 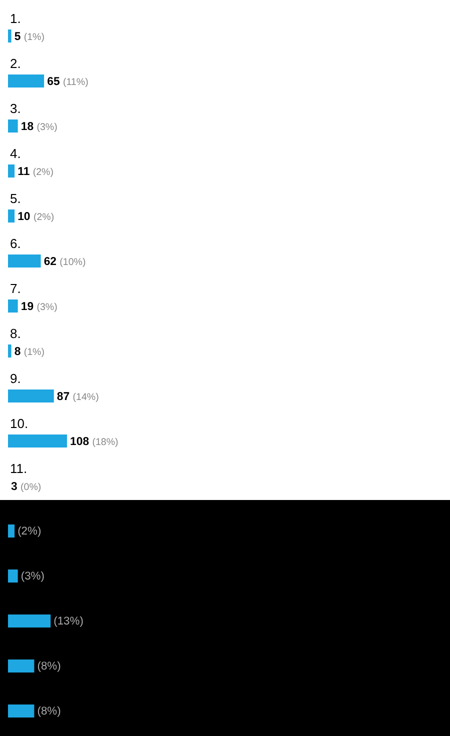 What do you see at coordinates (19, 423) in the screenshot?
I see `y-tick-label: 10.` at bounding box center [19, 423].